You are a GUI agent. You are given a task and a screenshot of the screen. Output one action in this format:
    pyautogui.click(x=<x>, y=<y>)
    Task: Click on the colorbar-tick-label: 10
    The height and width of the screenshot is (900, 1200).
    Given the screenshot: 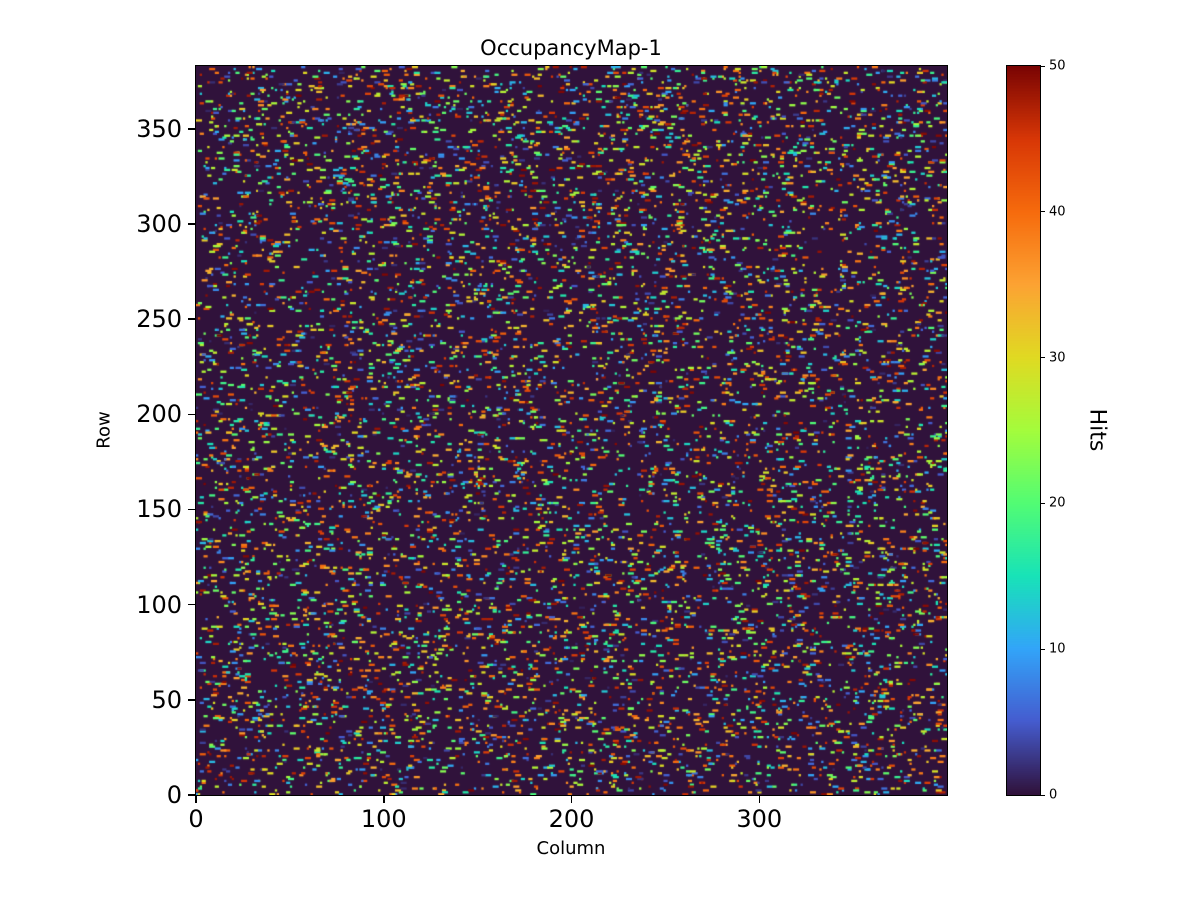 What is the action you would take?
    pyautogui.click(x=1057, y=649)
    